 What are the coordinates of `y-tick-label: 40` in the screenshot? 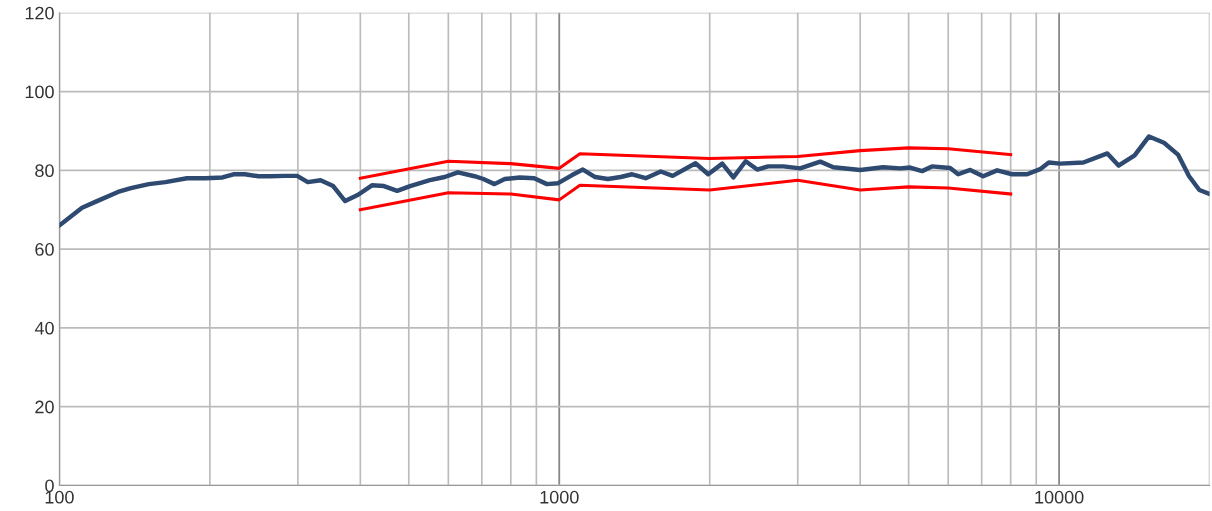 It's located at (44, 328).